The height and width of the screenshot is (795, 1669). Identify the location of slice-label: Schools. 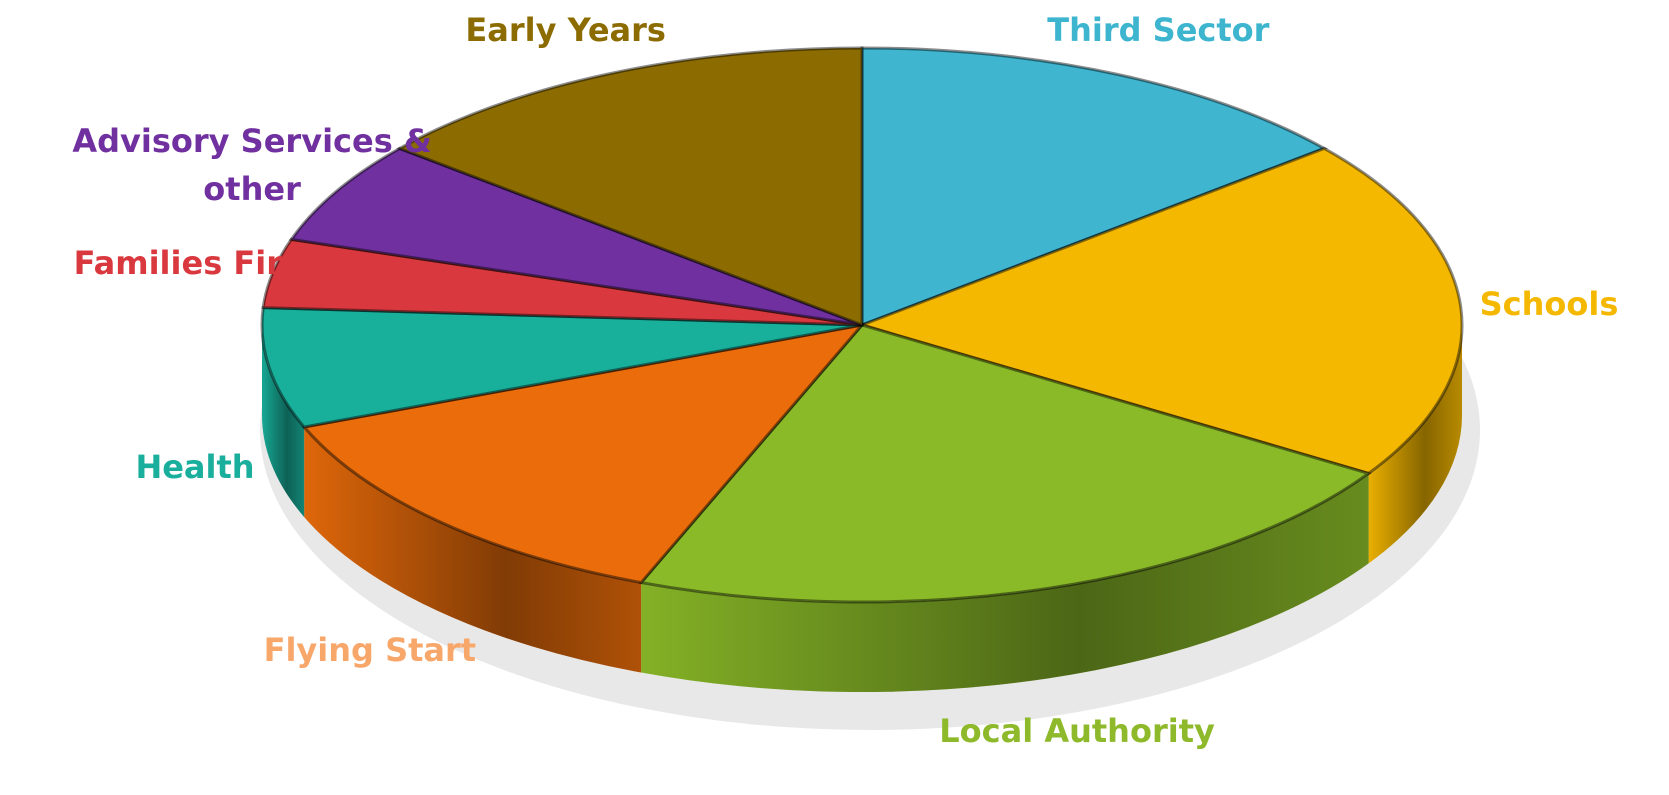
(1549, 304).